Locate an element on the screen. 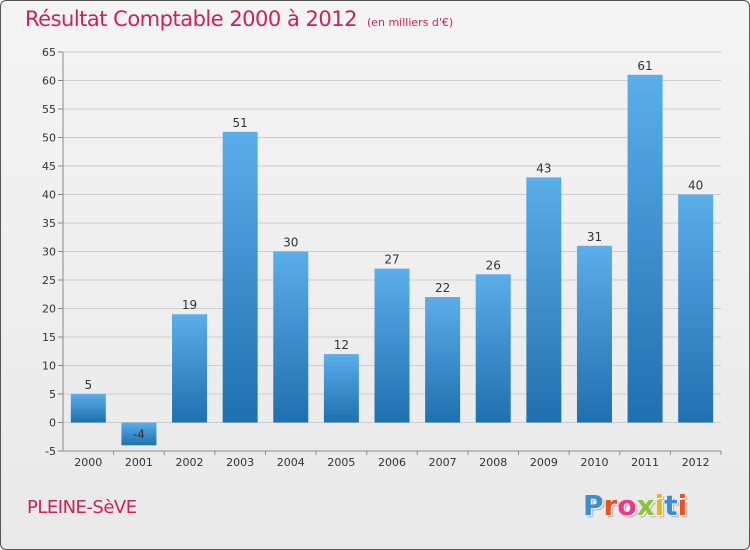  y-tick-label: 45 is located at coordinates (49, 166).